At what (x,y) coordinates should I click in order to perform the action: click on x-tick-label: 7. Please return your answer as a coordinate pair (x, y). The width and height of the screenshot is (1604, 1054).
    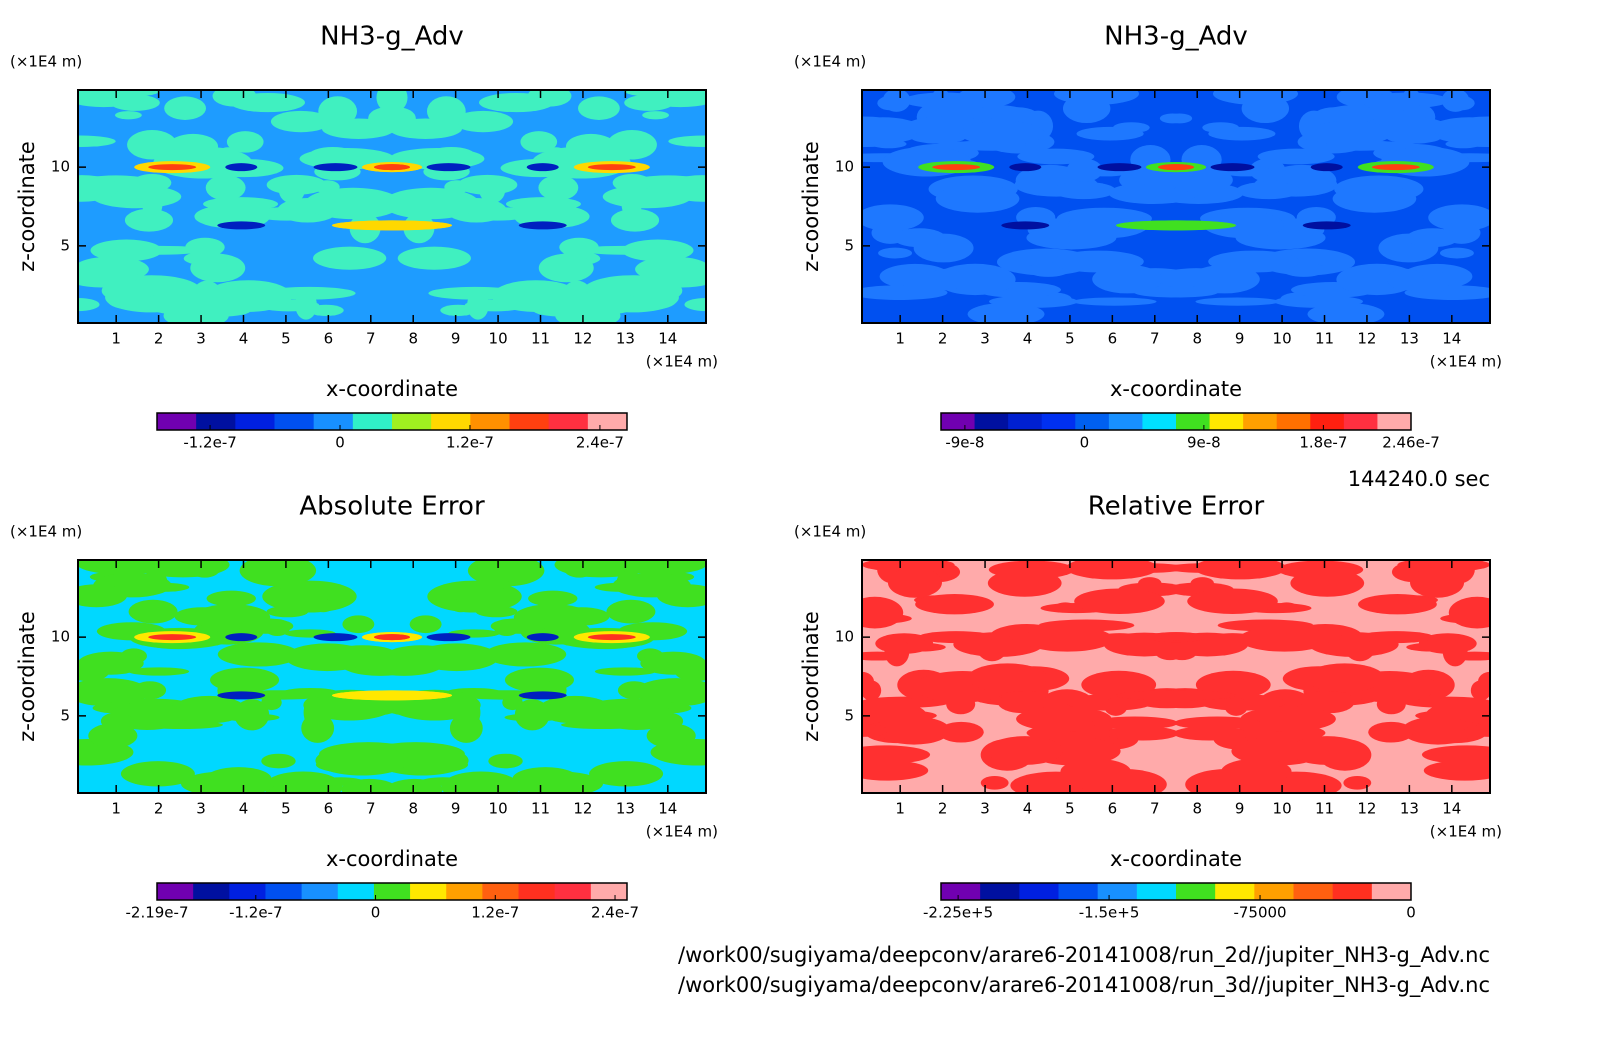
    Looking at the image, I should click on (1155, 339).